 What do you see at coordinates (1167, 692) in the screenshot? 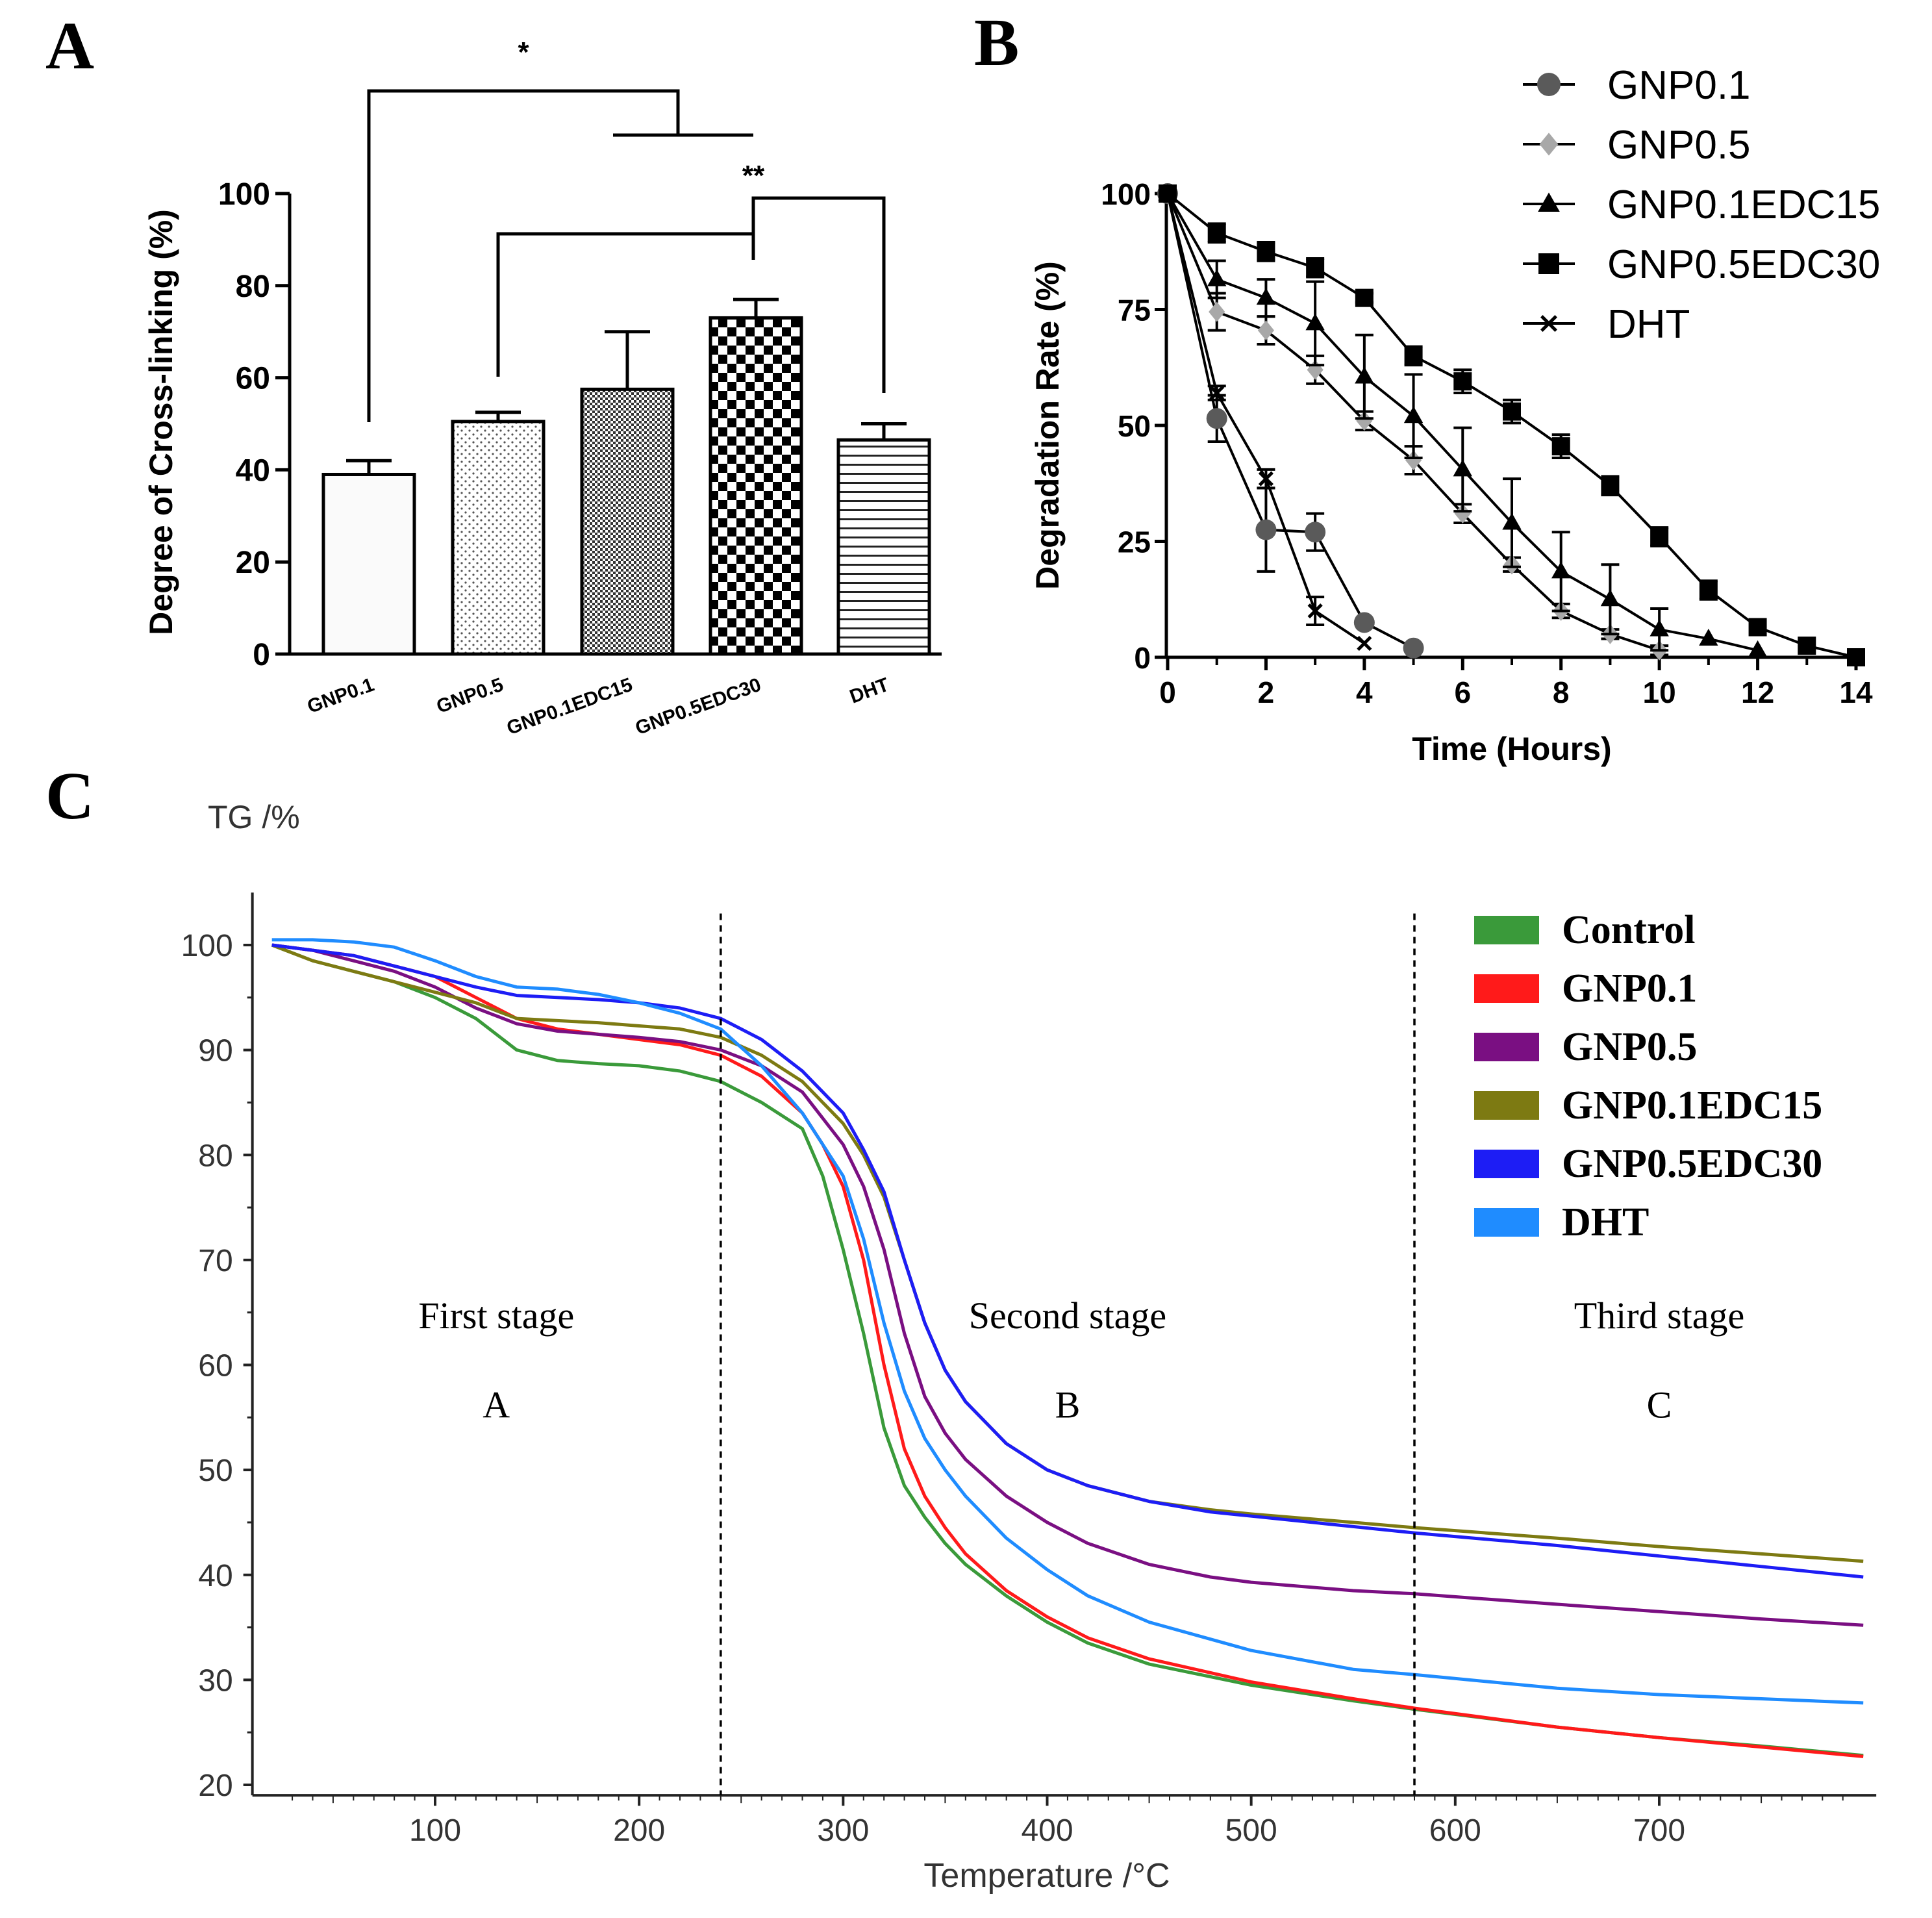
I see `chart-b-xtick-label: 0` at bounding box center [1167, 692].